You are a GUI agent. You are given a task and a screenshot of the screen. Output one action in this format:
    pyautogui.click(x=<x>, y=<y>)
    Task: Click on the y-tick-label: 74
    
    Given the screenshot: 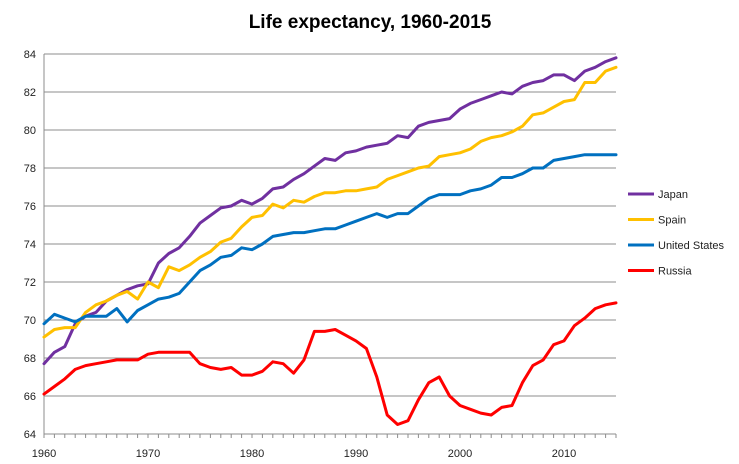 What is the action you would take?
    pyautogui.click(x=30, y=245)
    